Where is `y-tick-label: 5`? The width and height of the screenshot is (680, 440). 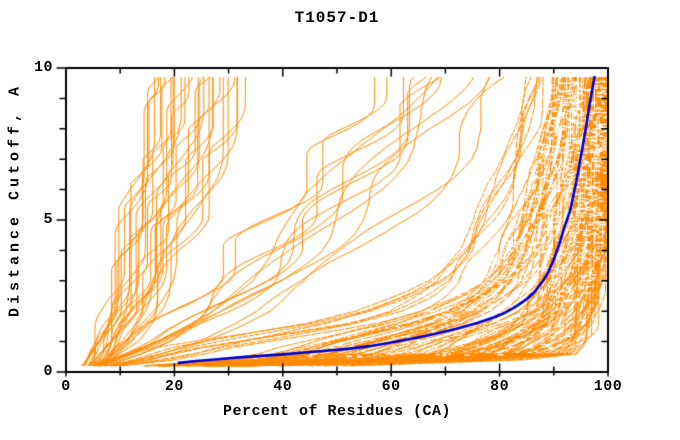 y-tick-label: 5 is located at coordinates (48, 219).